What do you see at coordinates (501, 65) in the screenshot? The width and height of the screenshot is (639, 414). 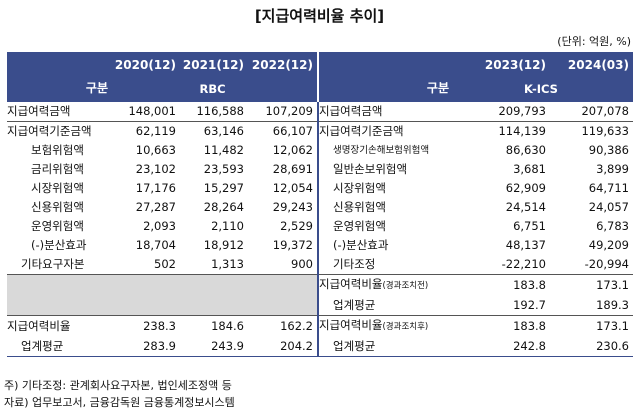 I see `header-year: 2023(12)` at bounding box center [501, 65].